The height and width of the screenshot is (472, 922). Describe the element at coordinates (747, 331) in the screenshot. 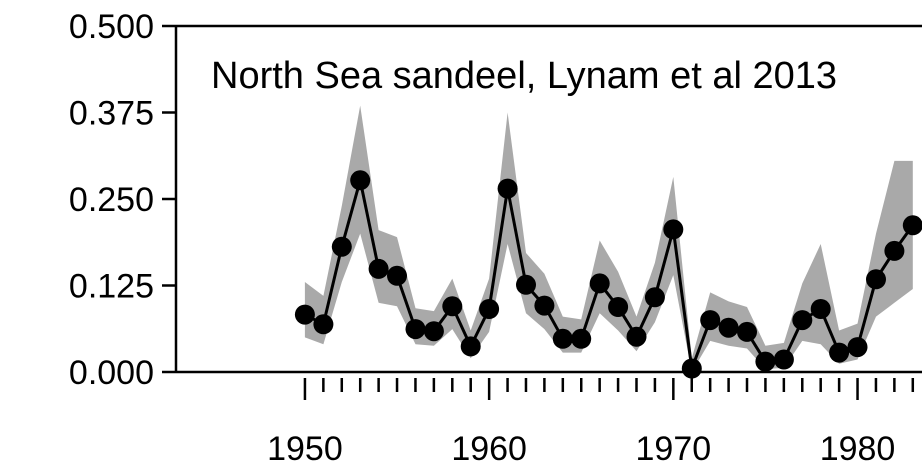

I see `data-point-1974` at that location.